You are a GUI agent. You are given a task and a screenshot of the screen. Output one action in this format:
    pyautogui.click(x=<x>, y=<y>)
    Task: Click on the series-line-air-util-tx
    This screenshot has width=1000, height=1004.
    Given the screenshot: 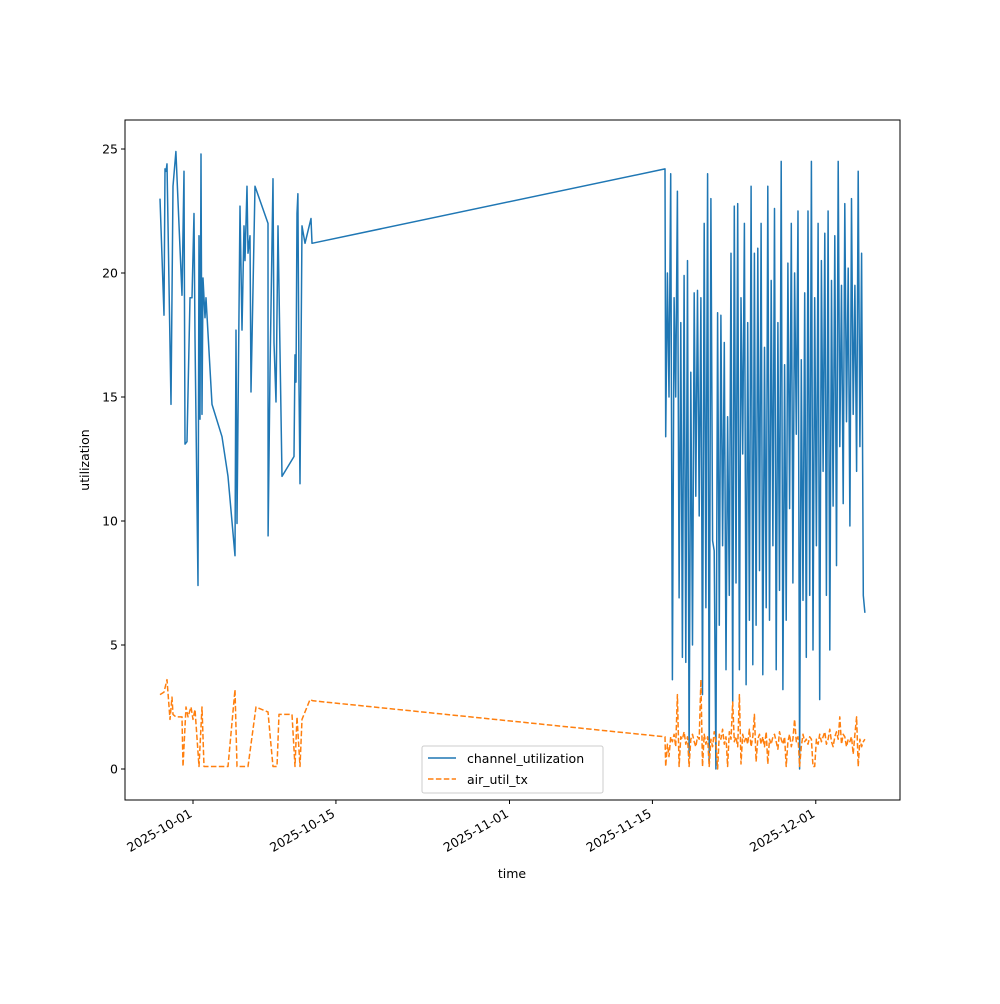 What is the action you would take?
    pyautogui.click(x=512, y=724)
    